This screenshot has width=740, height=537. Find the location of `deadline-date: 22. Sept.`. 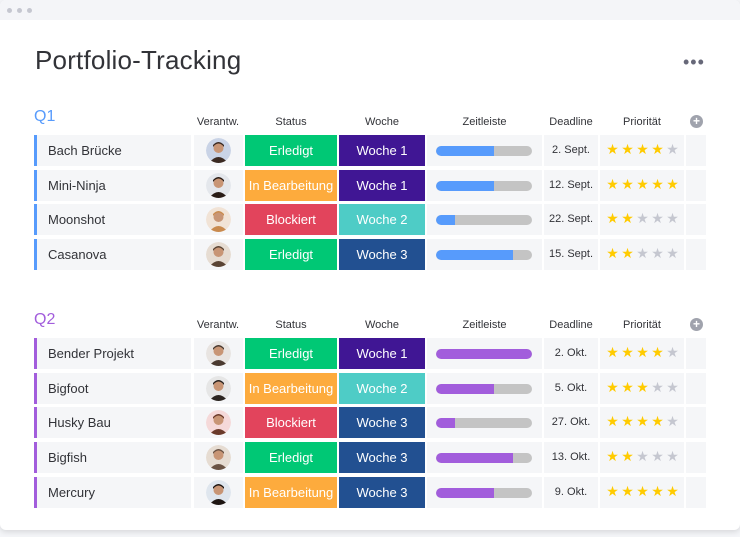

deadline-date: 22. Sept. is located at coordinates (571, 220).